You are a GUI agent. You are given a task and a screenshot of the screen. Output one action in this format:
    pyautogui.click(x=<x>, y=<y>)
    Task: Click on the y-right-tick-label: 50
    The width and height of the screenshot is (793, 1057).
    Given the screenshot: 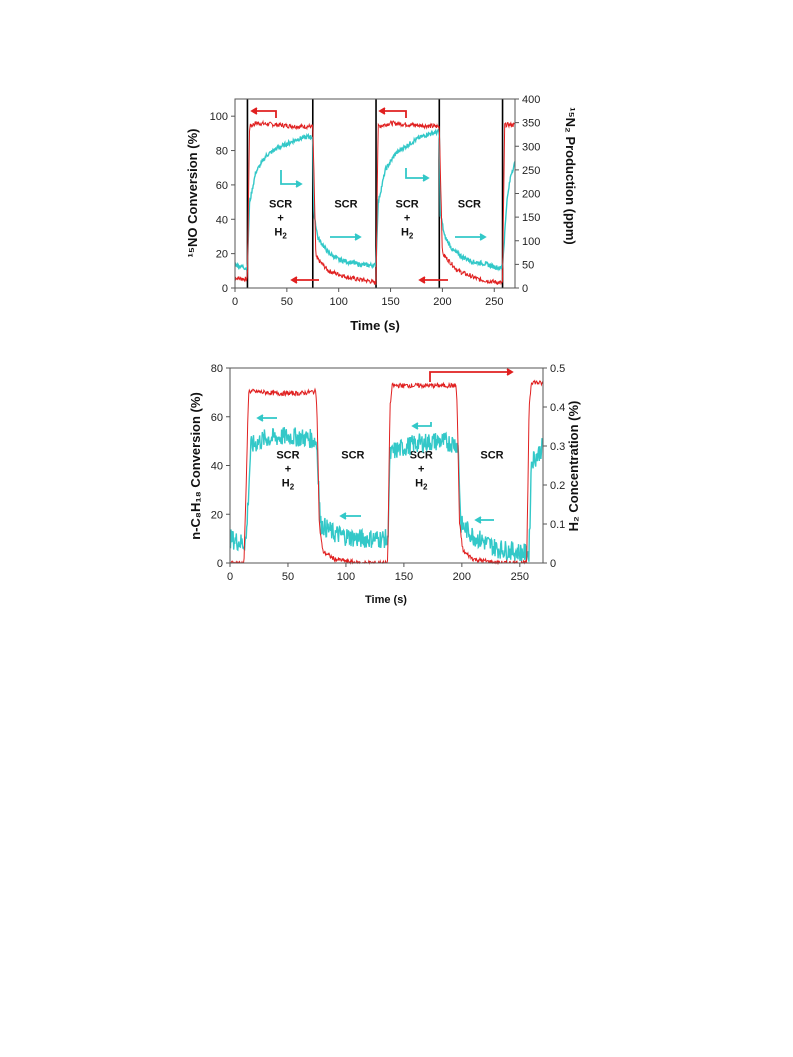 What is the action you would take?
    pyautogui.click(x=528, y=265)
    